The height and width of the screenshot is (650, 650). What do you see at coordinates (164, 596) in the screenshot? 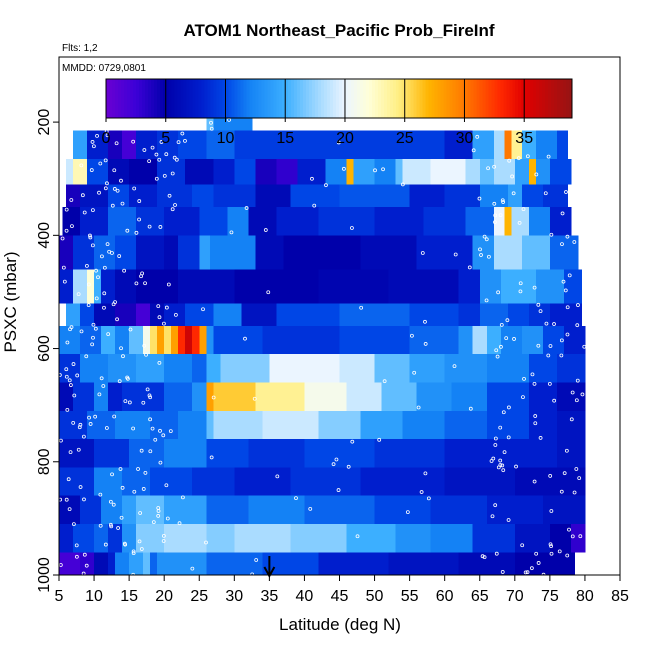
I see `x-tick-label: 20` at bounding box center [164, 596].